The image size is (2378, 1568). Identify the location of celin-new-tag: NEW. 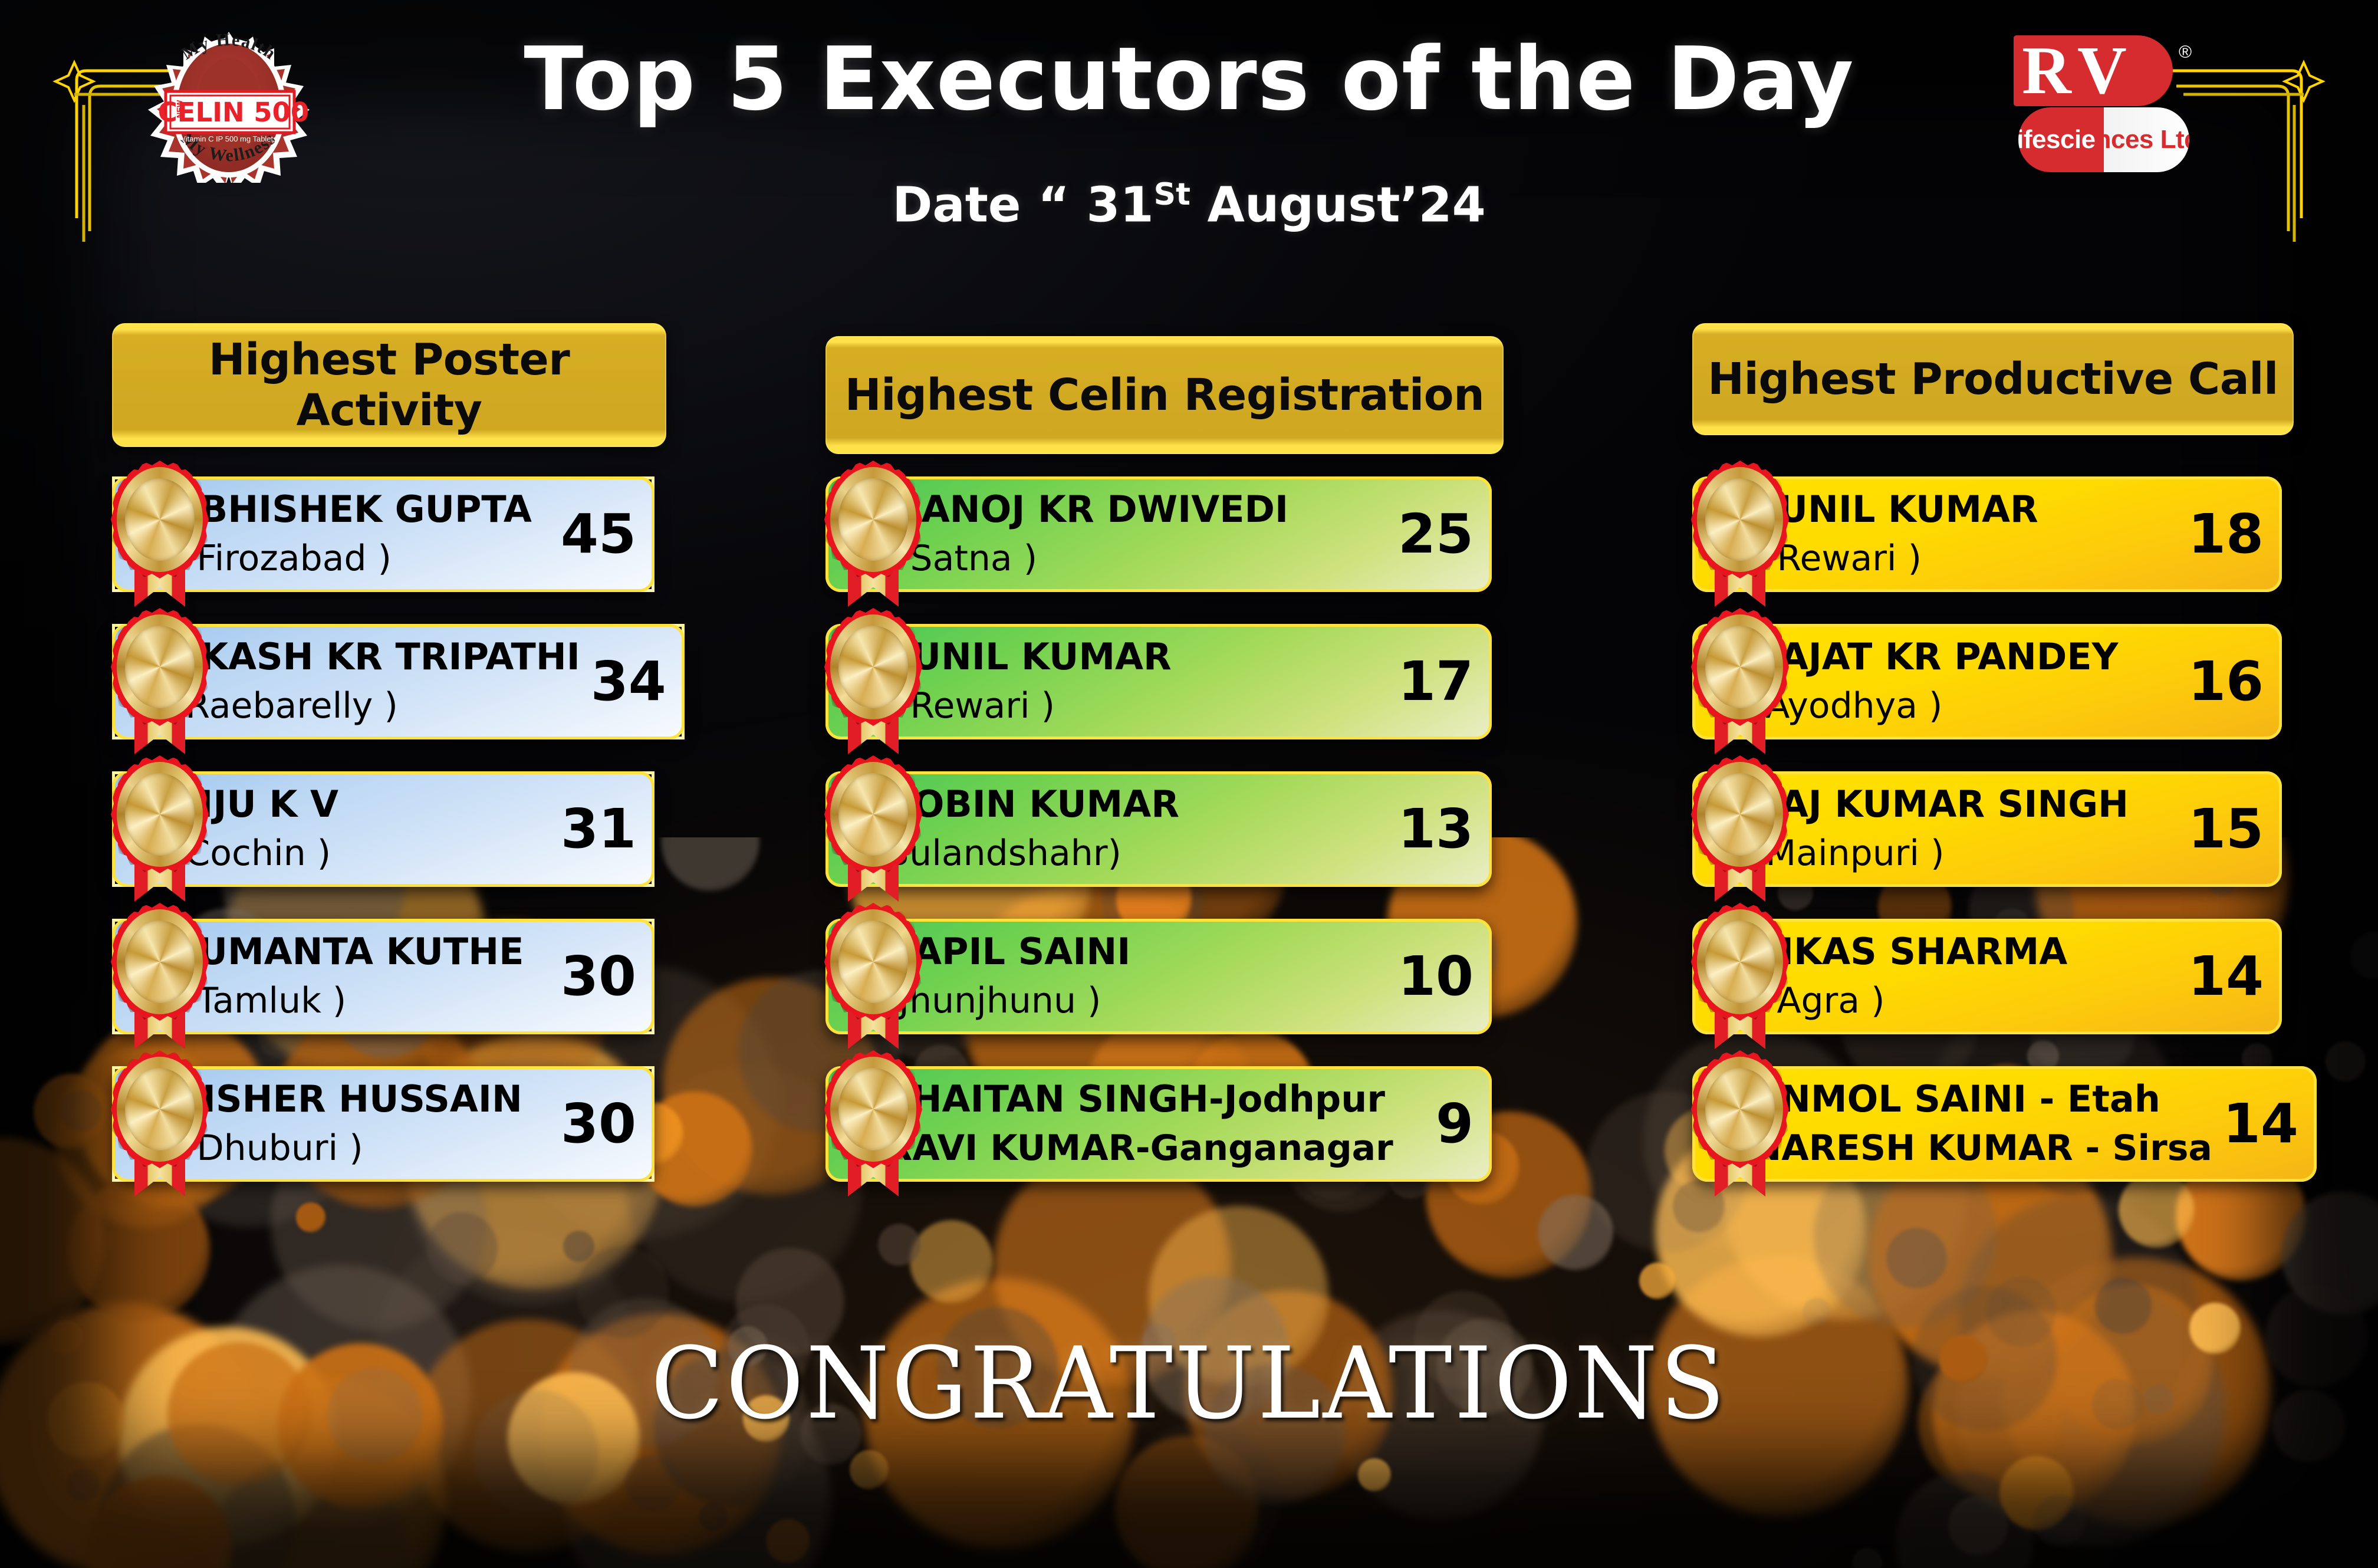
(179, 109).